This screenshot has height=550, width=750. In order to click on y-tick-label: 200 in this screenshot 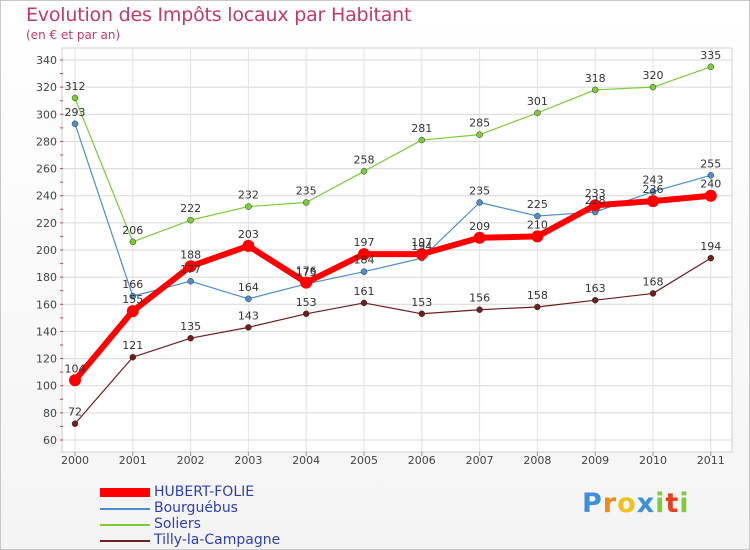, I will do `click(46, 250)`.